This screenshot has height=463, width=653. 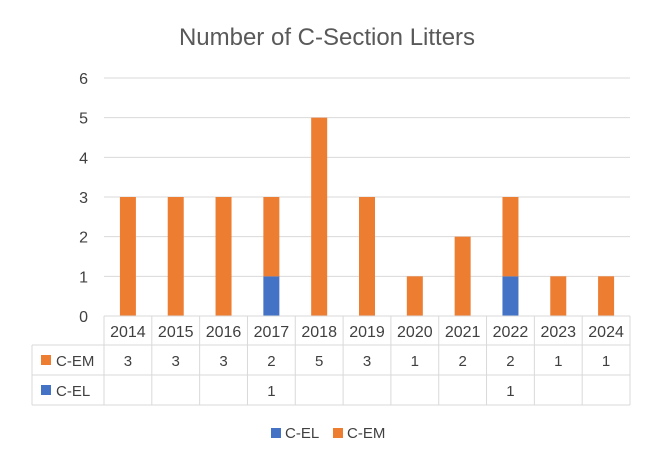 What do you see at coordinates (128, 332) in the screenshot?
I see `x-tick-label: 2014` at bounding box center [128, 332].